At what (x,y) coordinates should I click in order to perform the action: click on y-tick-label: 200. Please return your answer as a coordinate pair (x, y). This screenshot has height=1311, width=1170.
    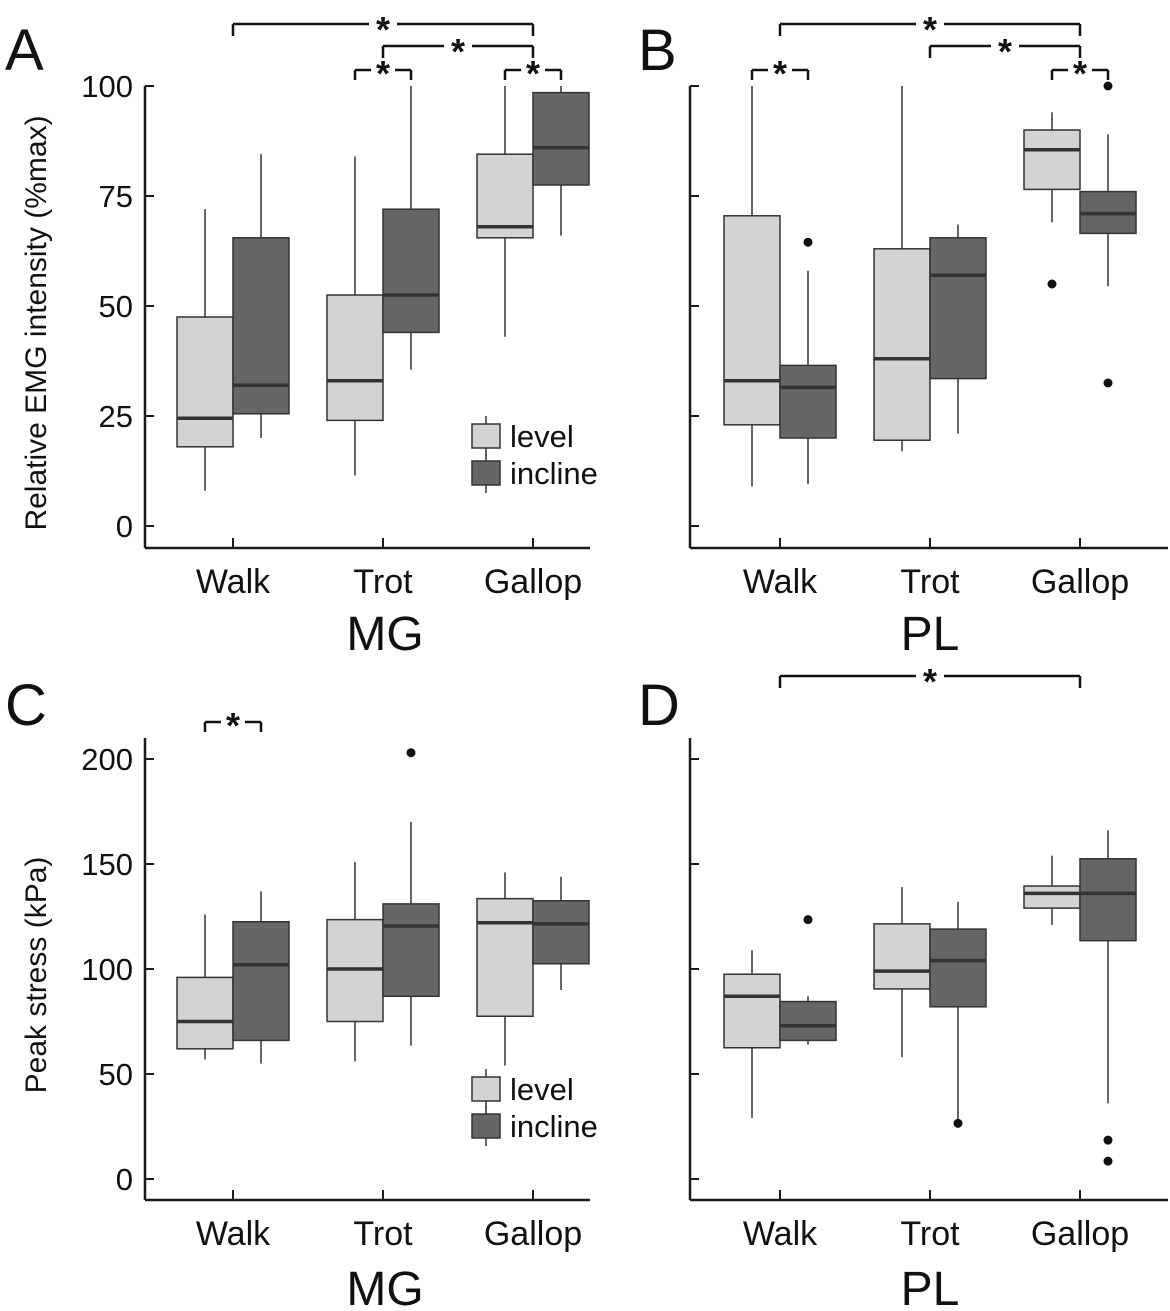
    Looking at the image, I should click on (107, 759).